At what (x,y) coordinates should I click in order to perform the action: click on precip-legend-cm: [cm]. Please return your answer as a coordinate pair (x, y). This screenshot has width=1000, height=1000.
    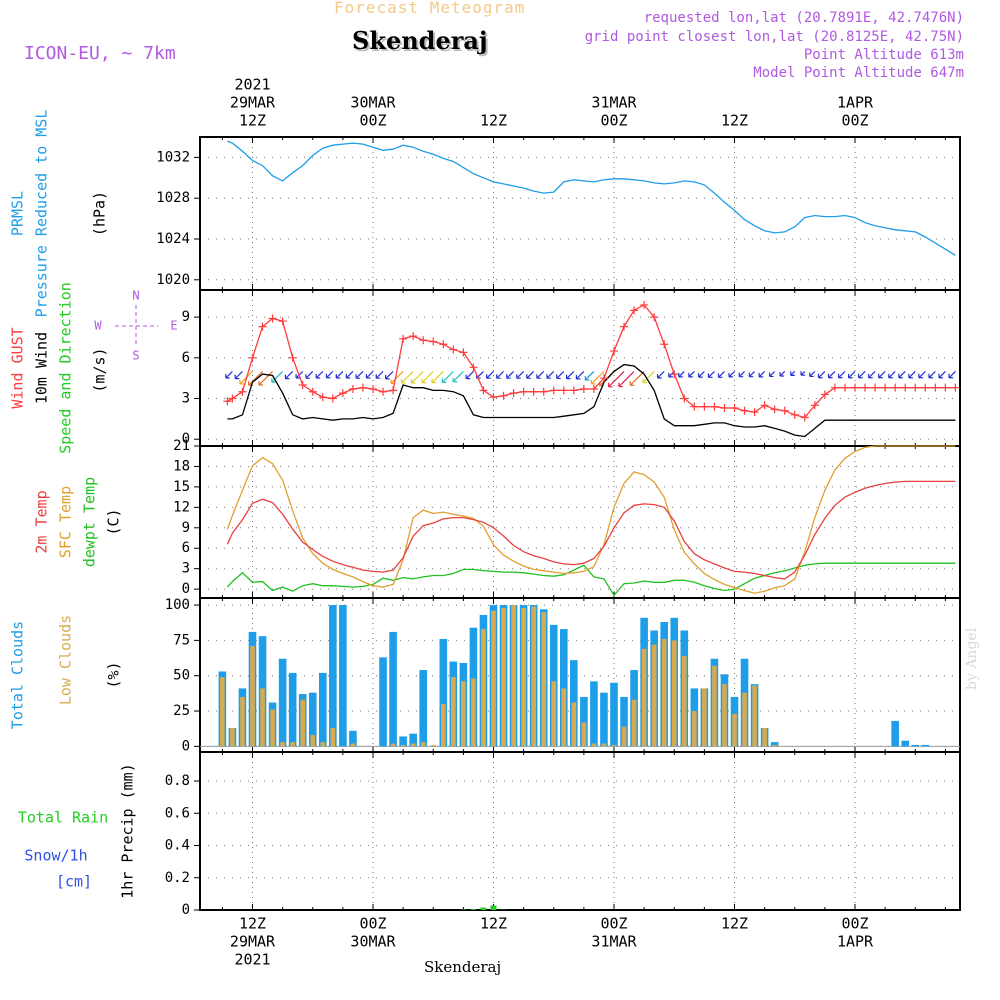
    Looking at the image, I should click on (74, 882).